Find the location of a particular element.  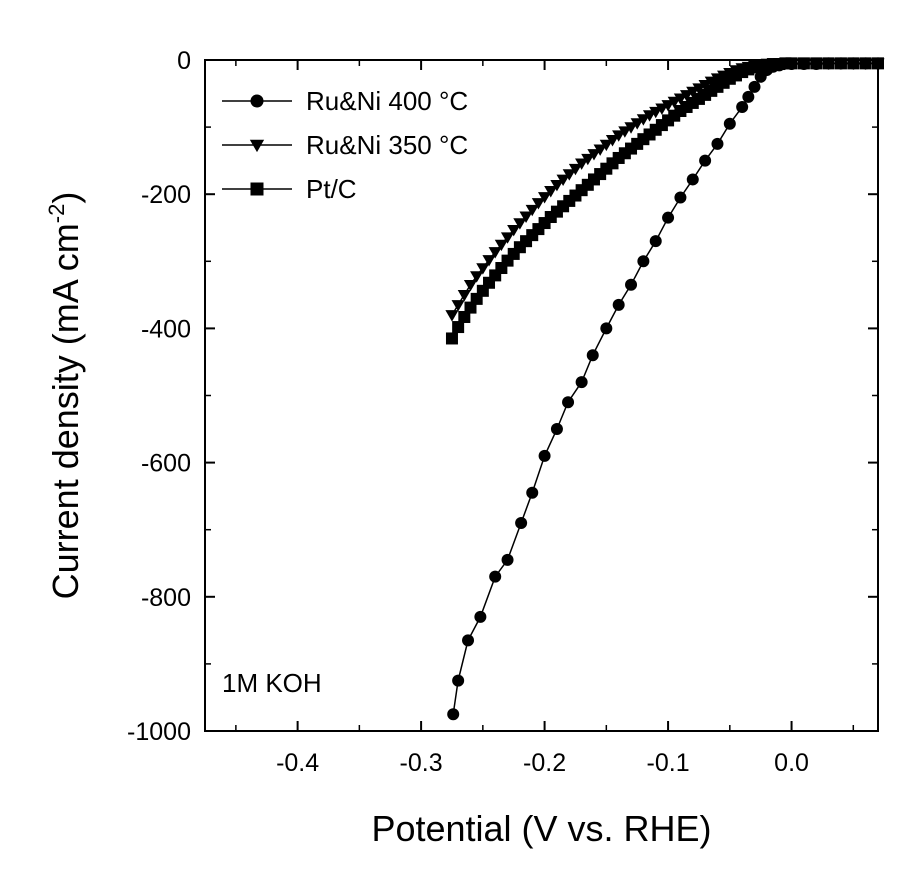

y-tick-label: -600 is located at coordinates (166, 464).